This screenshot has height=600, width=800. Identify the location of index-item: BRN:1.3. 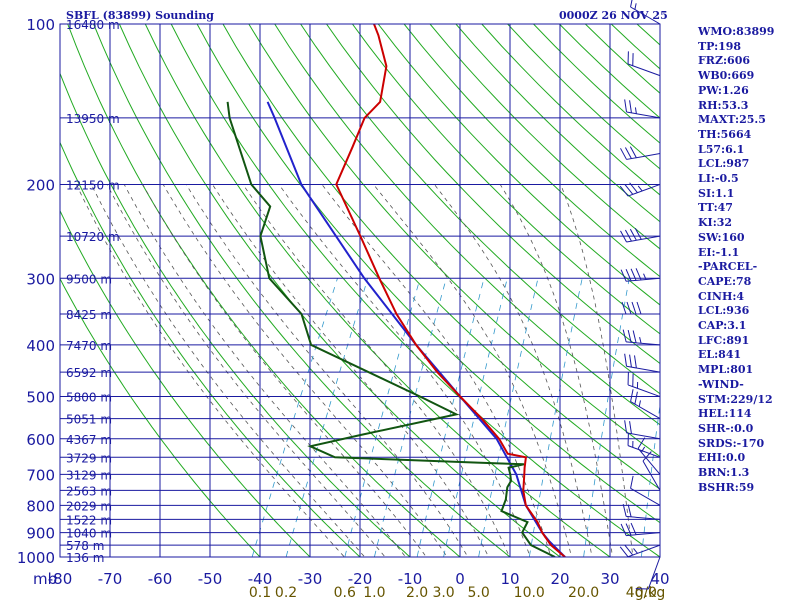
(724, 473).